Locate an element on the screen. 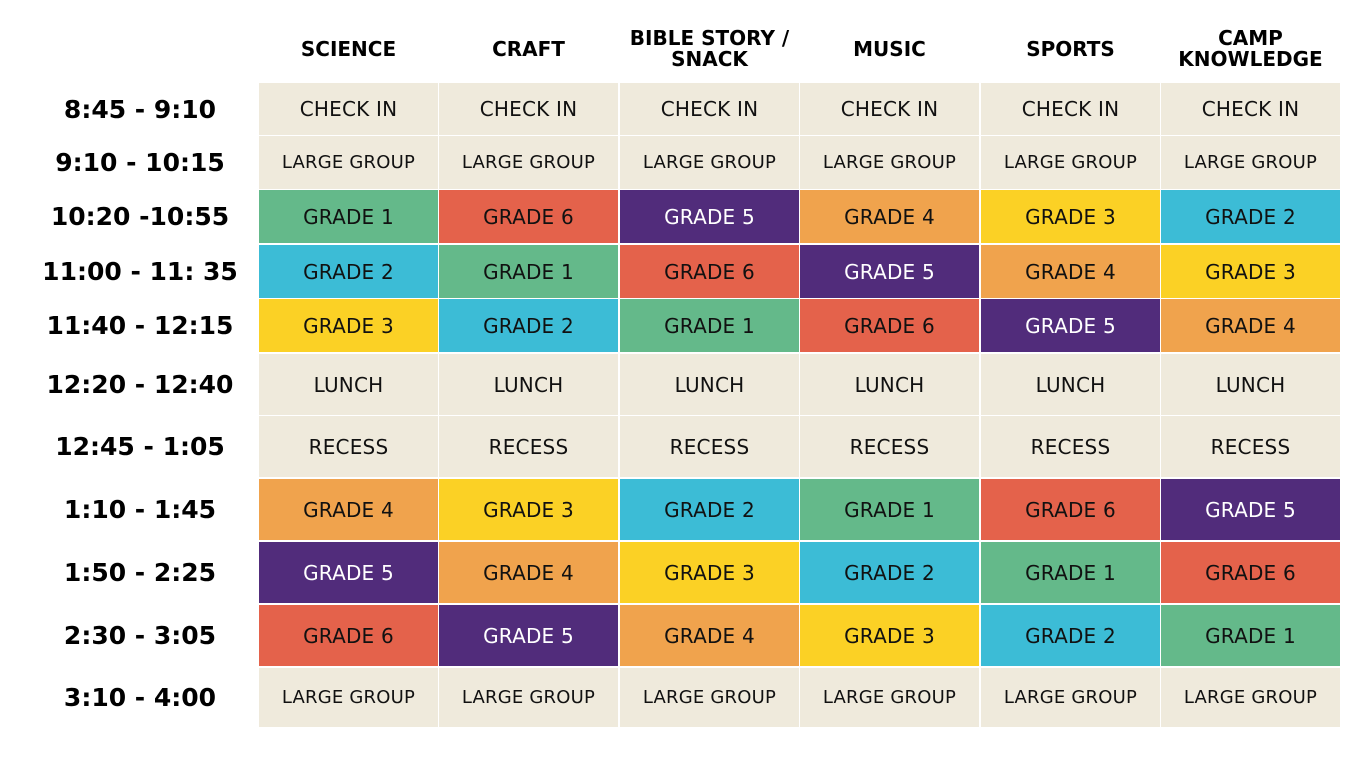 This screenshot has width=1366, height=768. time-slot-label: 1:10 - 1:45 is located at coordinates (140, 509).